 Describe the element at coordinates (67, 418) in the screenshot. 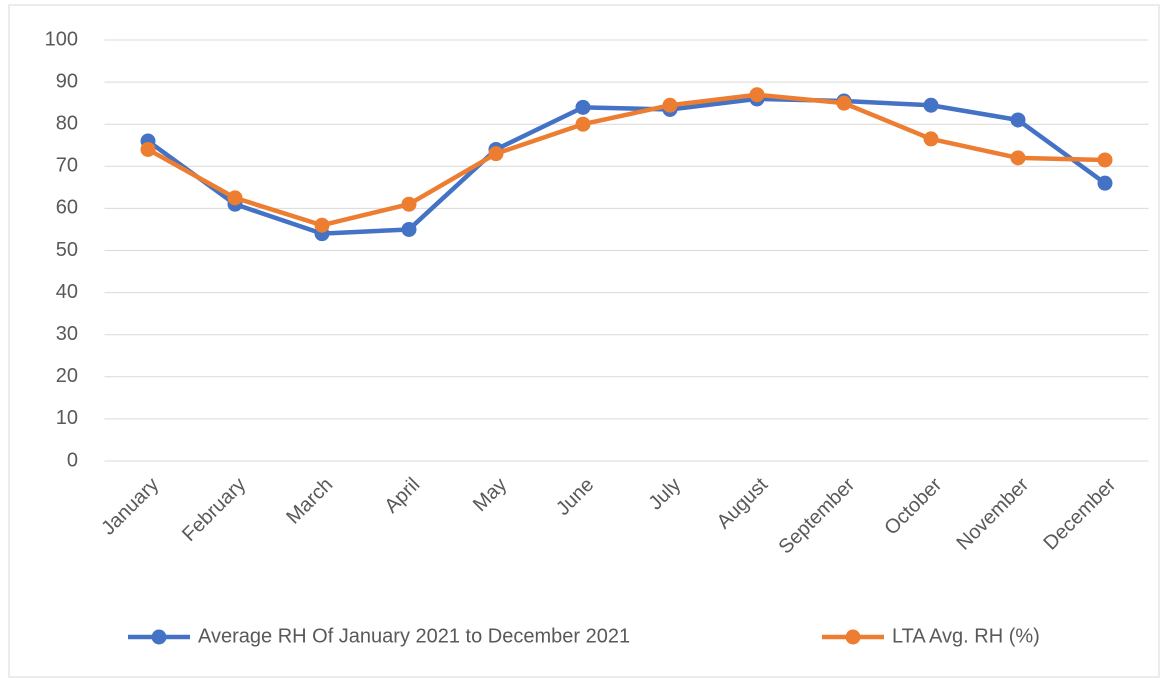

I see `y-tick-label: 10` at that location.